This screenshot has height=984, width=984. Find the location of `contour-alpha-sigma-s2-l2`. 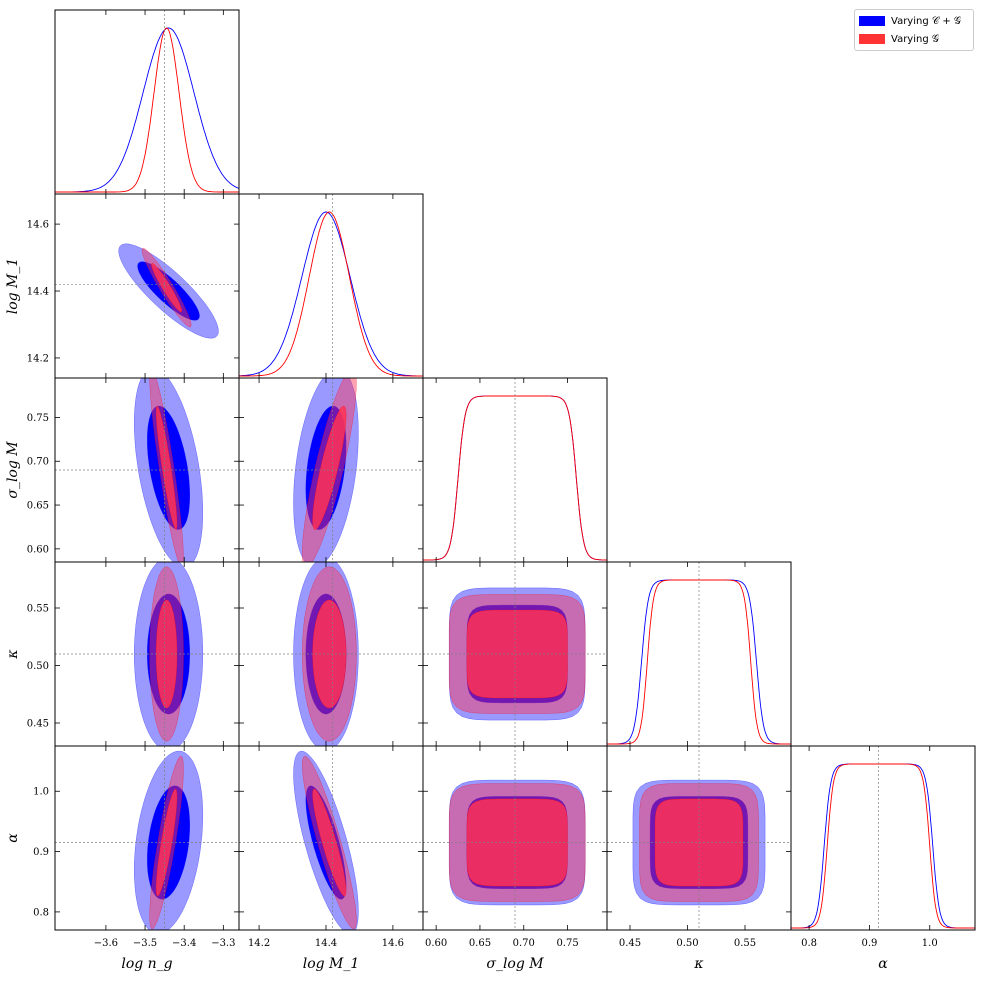

contour-alpha-sigma-s2-l2 is located at coordinates (517, 842).